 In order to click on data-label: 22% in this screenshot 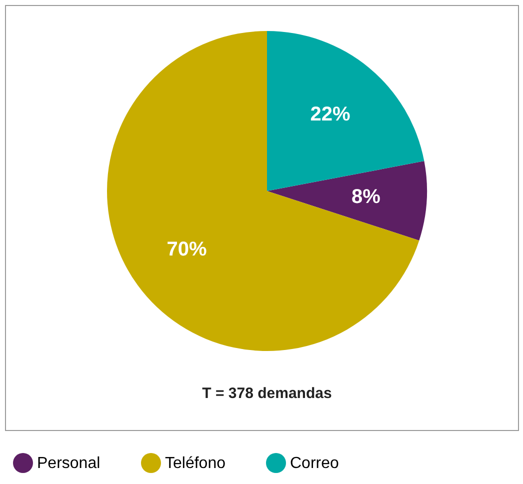, I will do `click(330, 115)`.